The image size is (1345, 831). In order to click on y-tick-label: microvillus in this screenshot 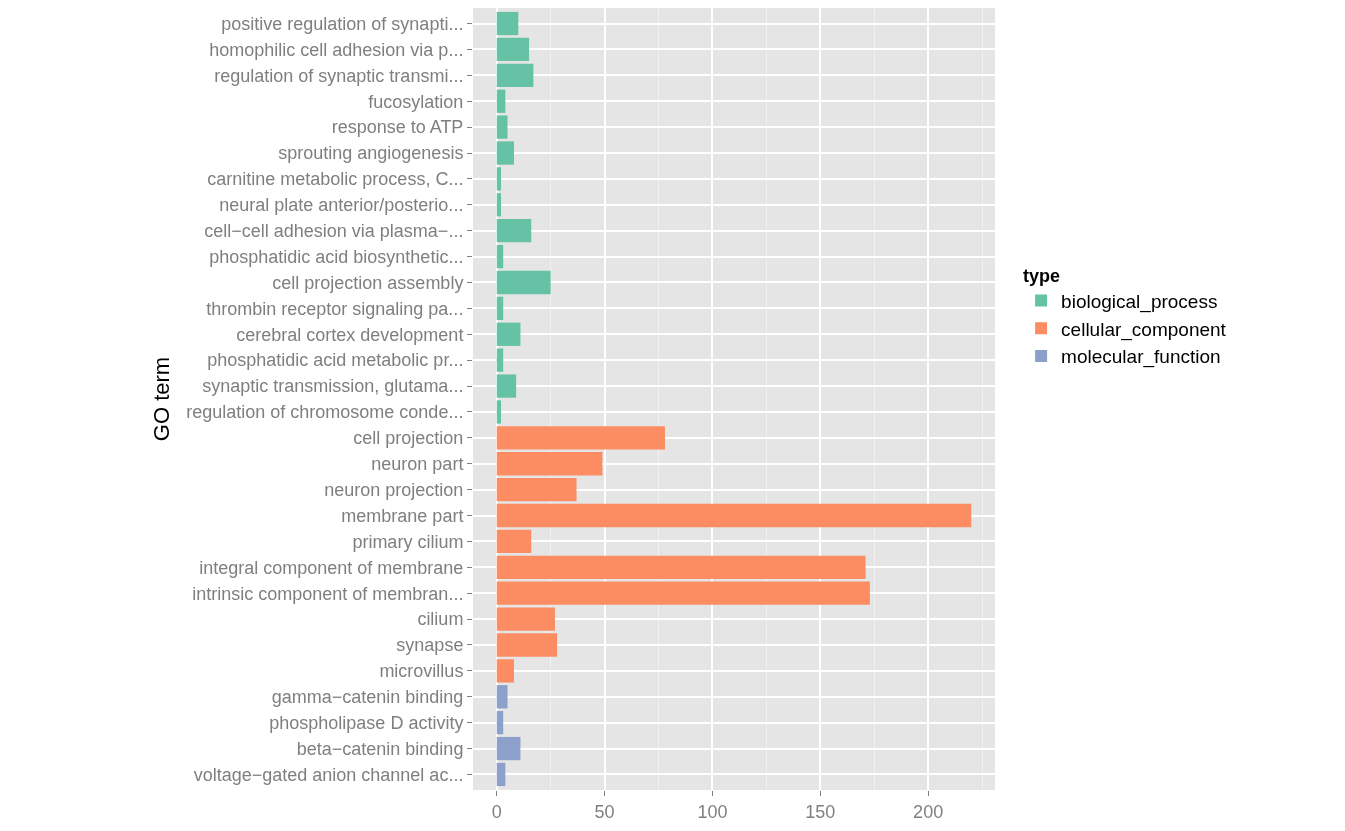, I will do `click(421, 671)`.